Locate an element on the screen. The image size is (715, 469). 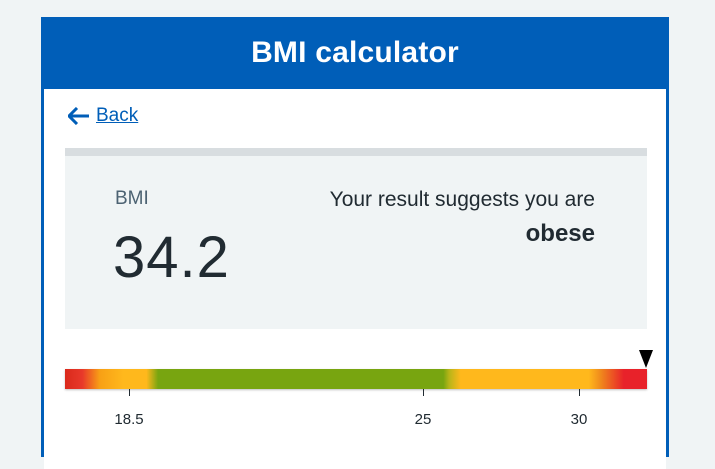
back-link: Back is located at coordinates (103, 116).